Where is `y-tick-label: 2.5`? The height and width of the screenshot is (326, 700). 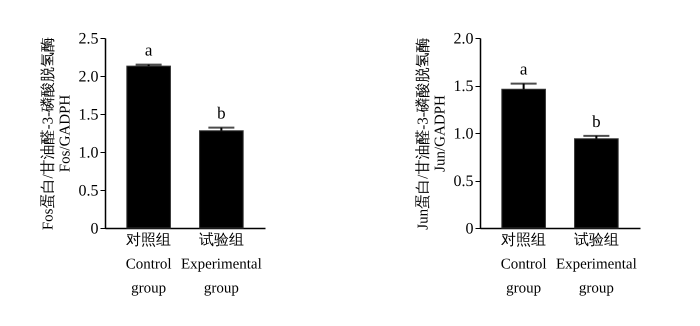 y-tick-label: 2.5 is located at coordinates (88, 39).